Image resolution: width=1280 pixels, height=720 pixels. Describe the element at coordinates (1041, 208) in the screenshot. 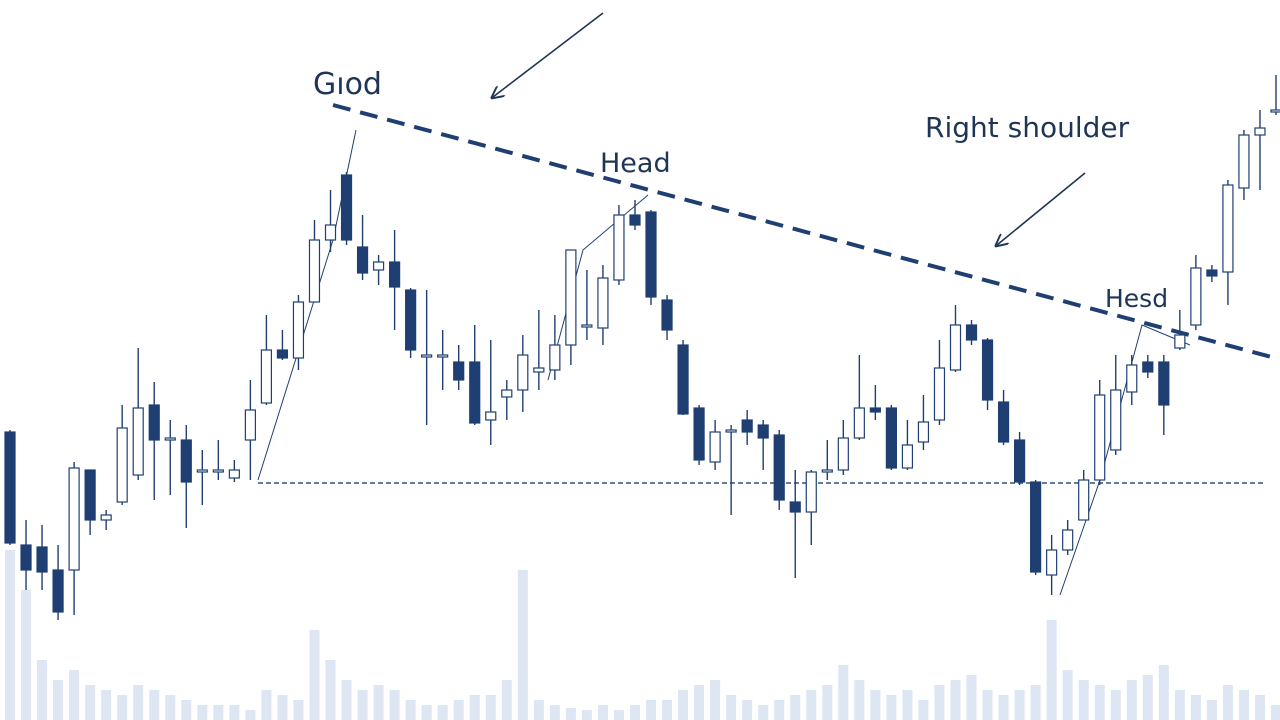

I see `arrow` at that location.